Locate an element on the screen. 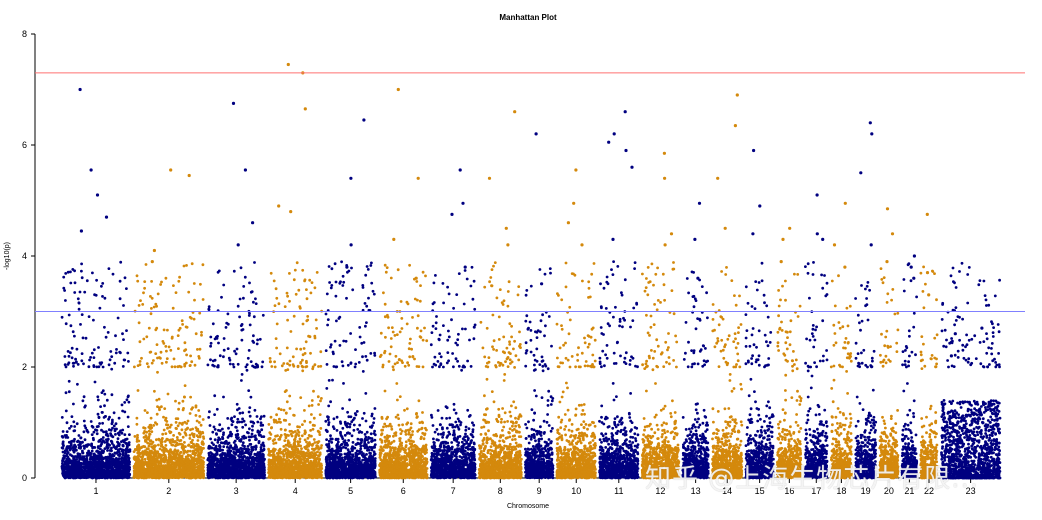  x-tick-label: 9 is located at coordinates (539, 491).